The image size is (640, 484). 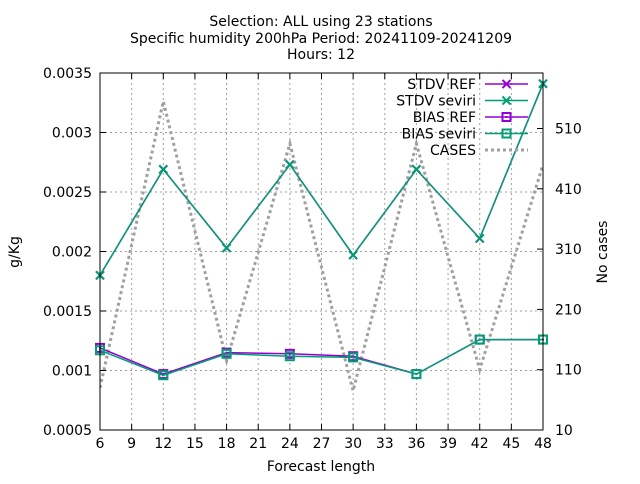 What do you see at coordinates (15, 252) in the screenshot?
I see `y-axis-title: g/Kg` at bounding box center [15, 252].